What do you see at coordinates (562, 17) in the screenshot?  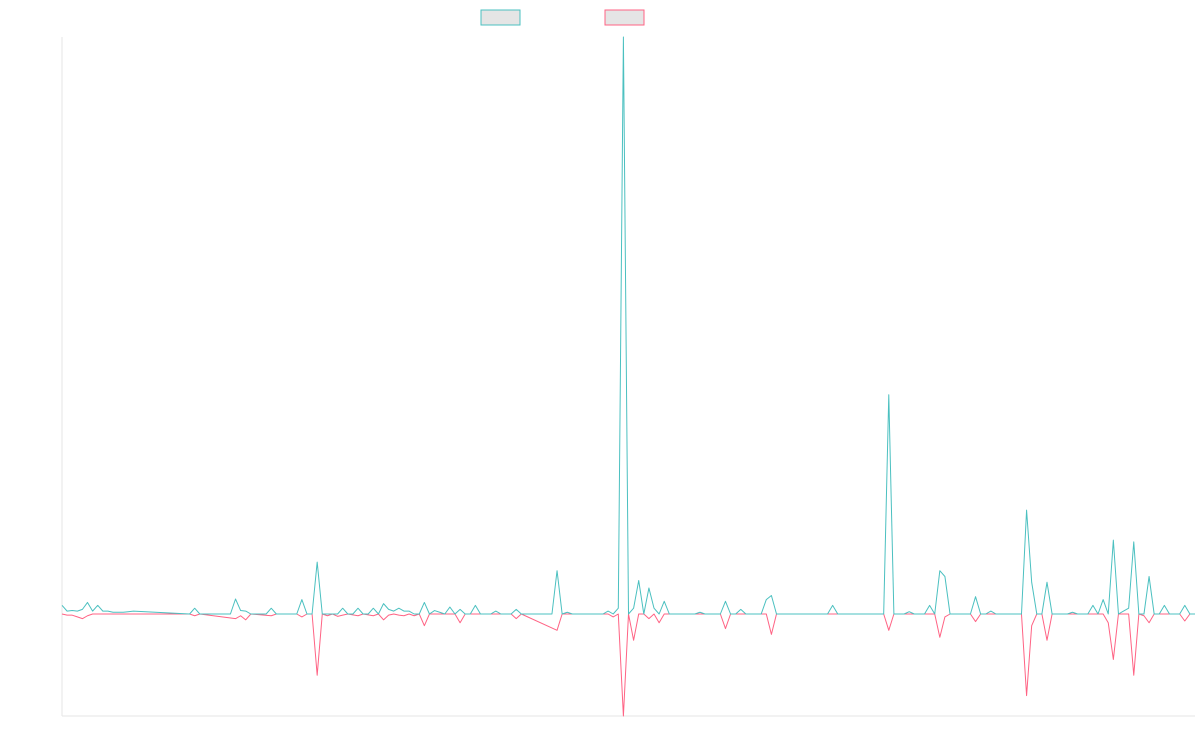 I see `legend` at bounding box center [562, 17].